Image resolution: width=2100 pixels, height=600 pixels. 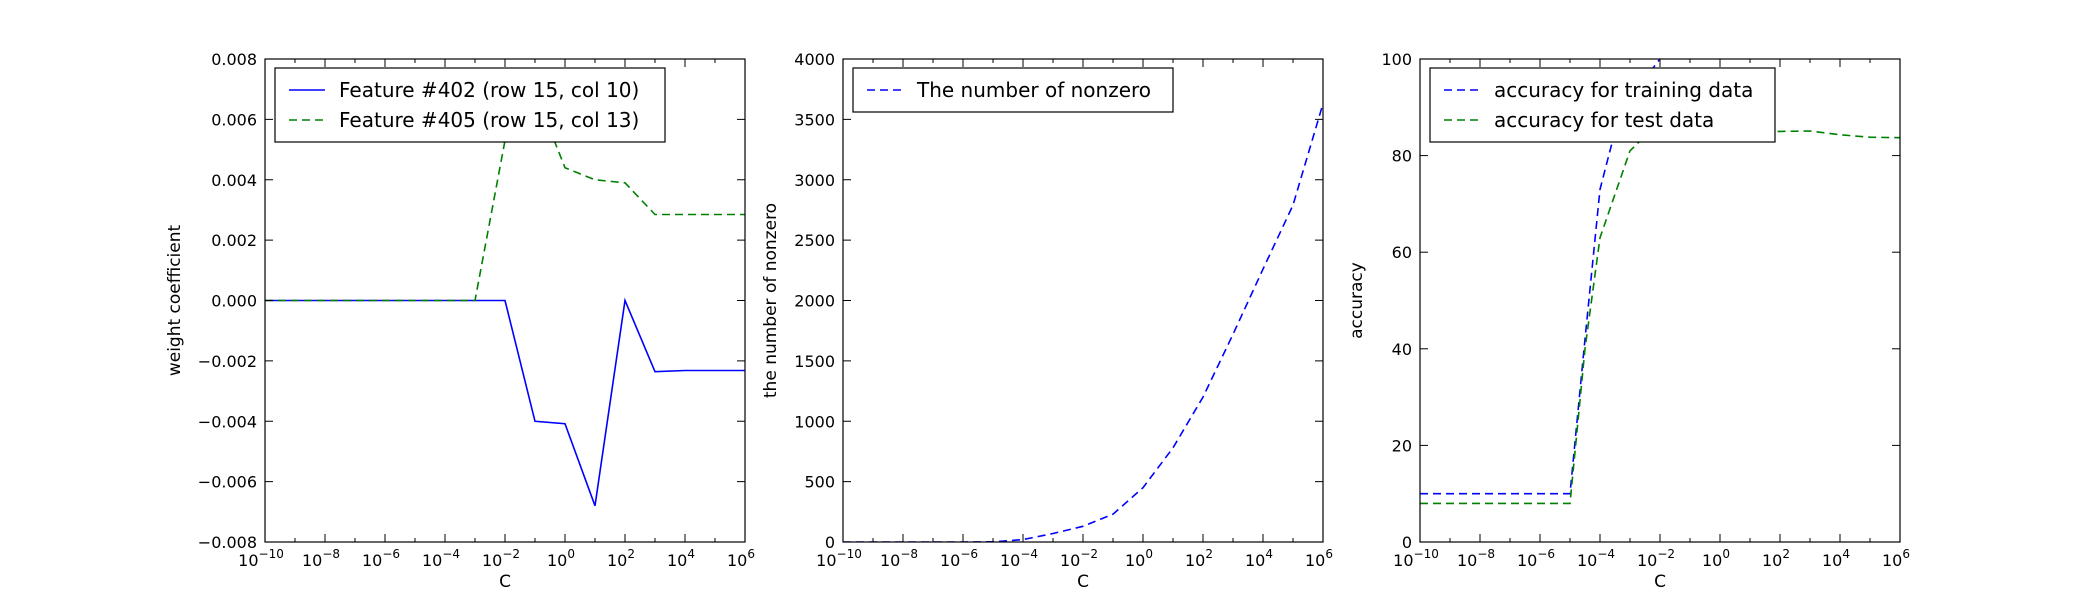 What do you see at coordinates (227, 421) in the screenshot?
I see `y-tick-label: −0.004` at bounding box center [227, 421].